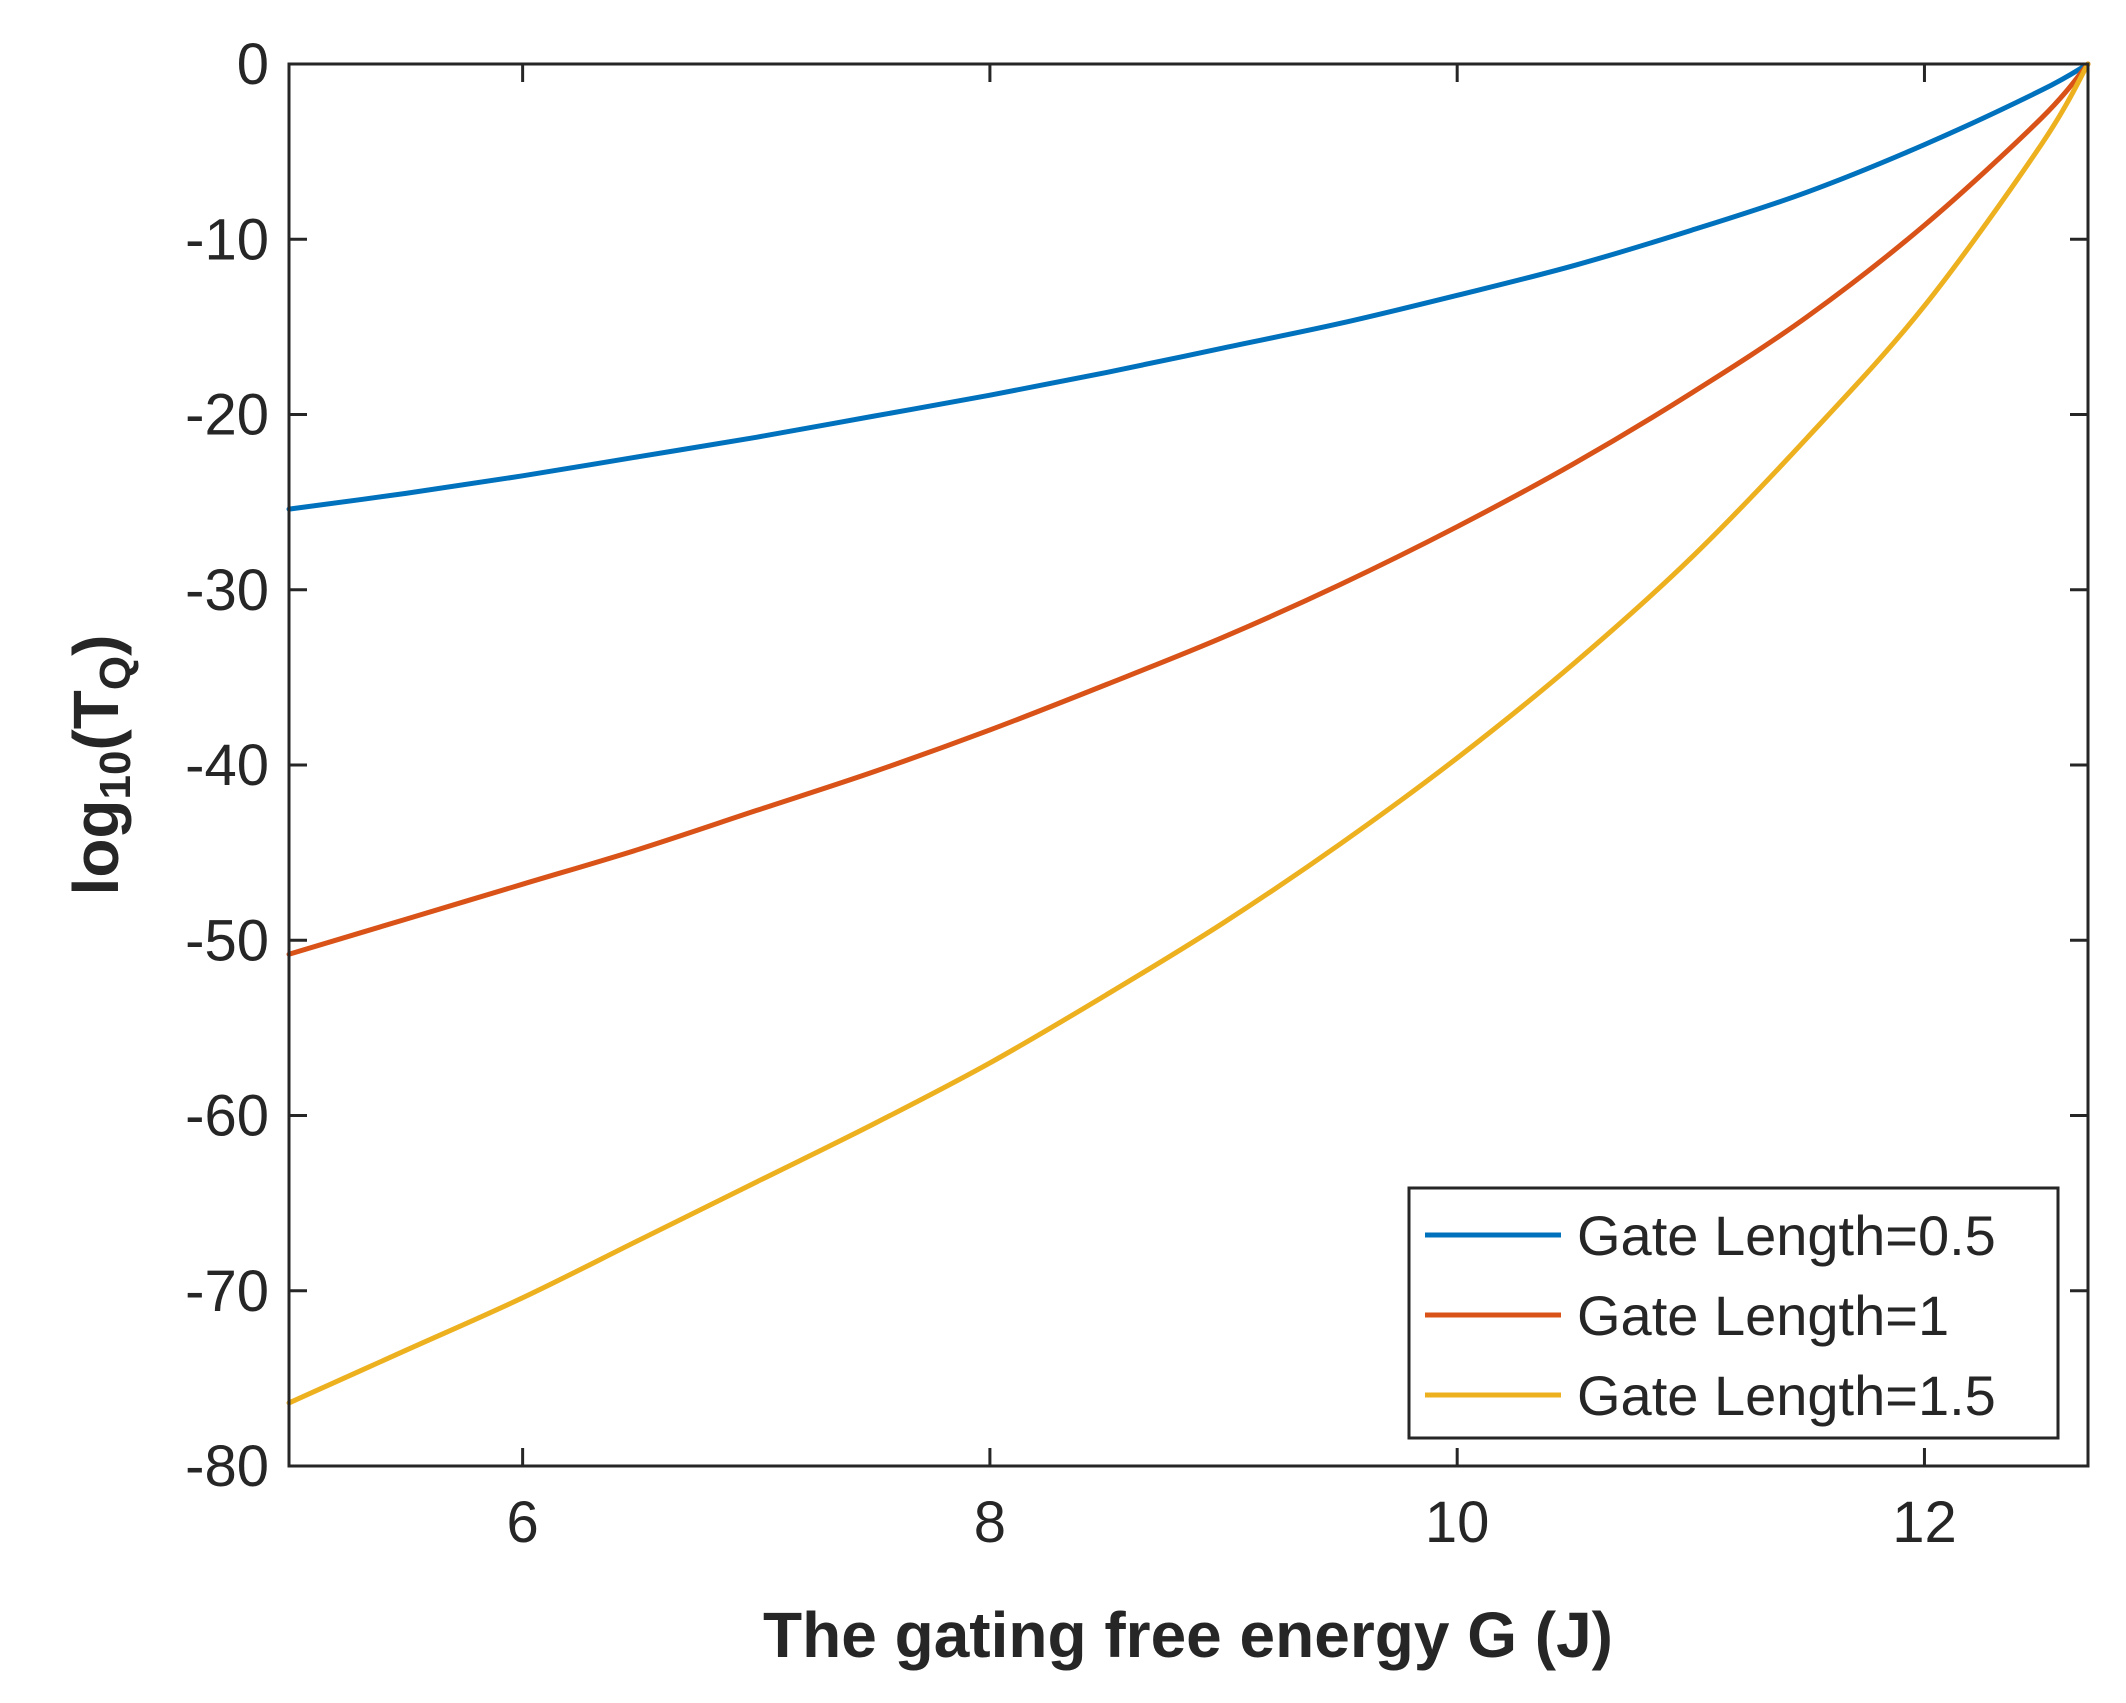 Image resolution: width=2126 pixels, height=1703 pixels. Describe the element at coordinates (227, 1291) in the screenshot. I see `y-tick-label: -70` at that location.